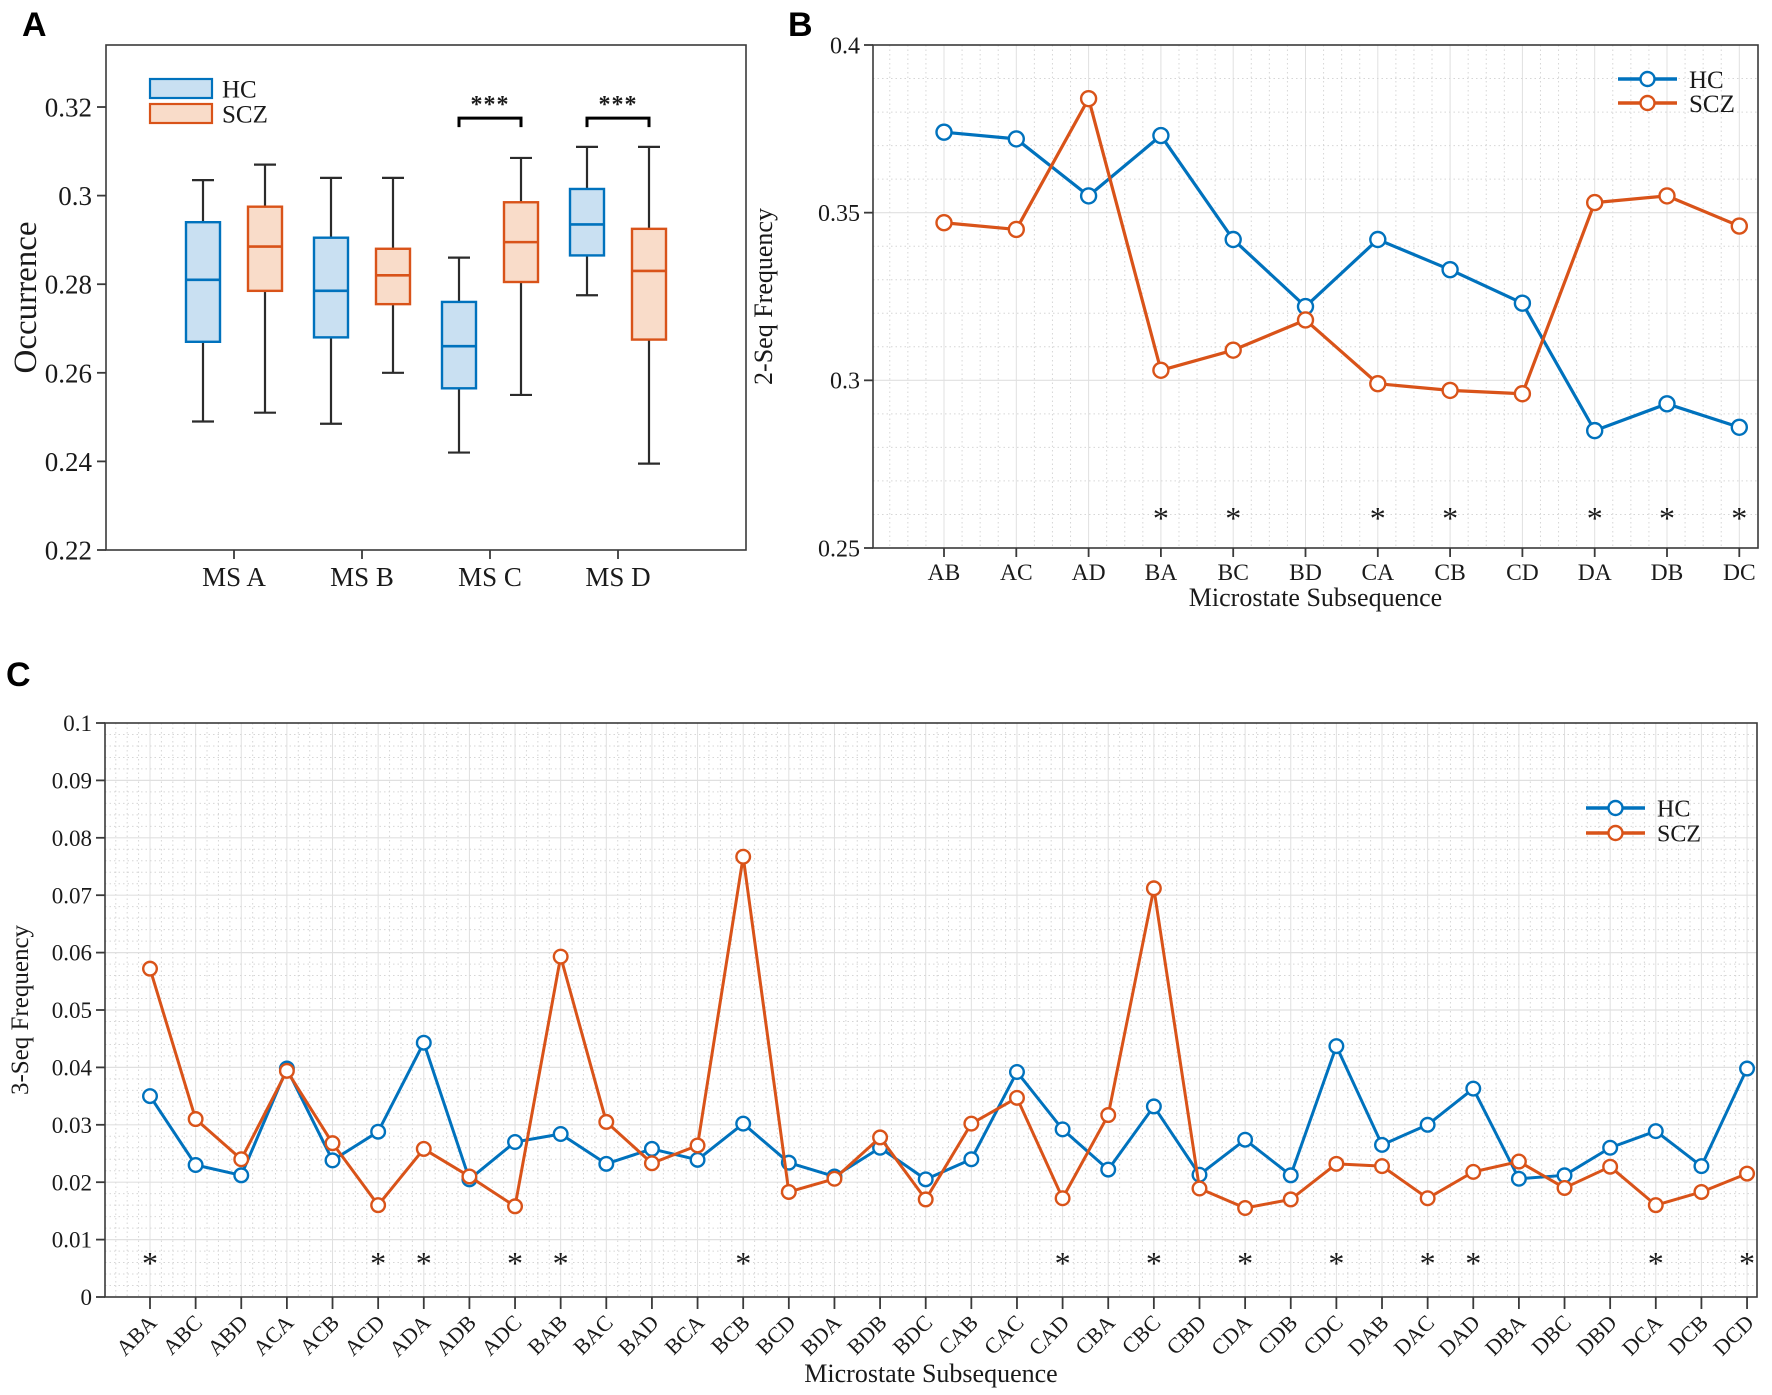  Describe the element at coordinates (548, 1335) in the screenshot. I see `svg-text: BAB` at that location.